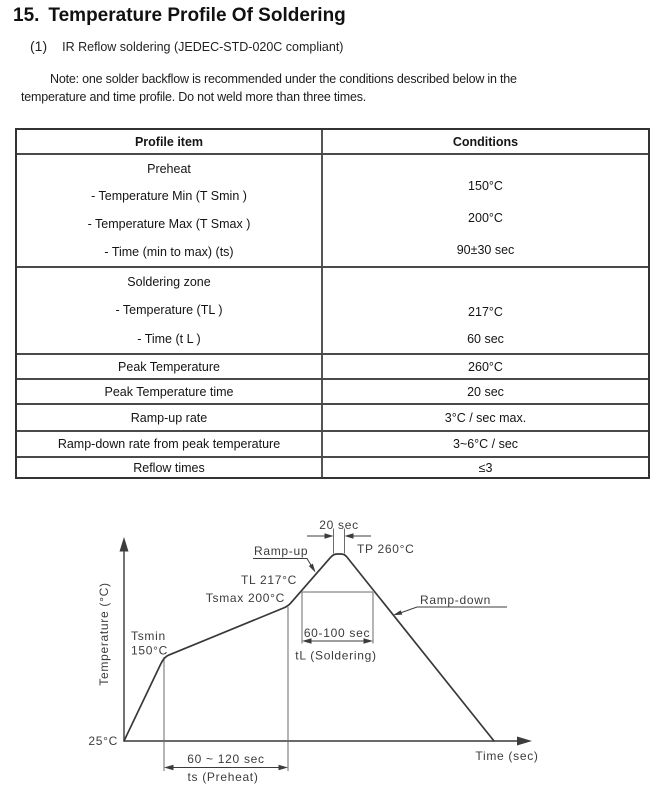 This screenshot has height=785, width=654. What do you see at coordinates (169, 168) in the screenshot?
I see `preheat-item-title: Preheat` at bounding box center [169, 168].